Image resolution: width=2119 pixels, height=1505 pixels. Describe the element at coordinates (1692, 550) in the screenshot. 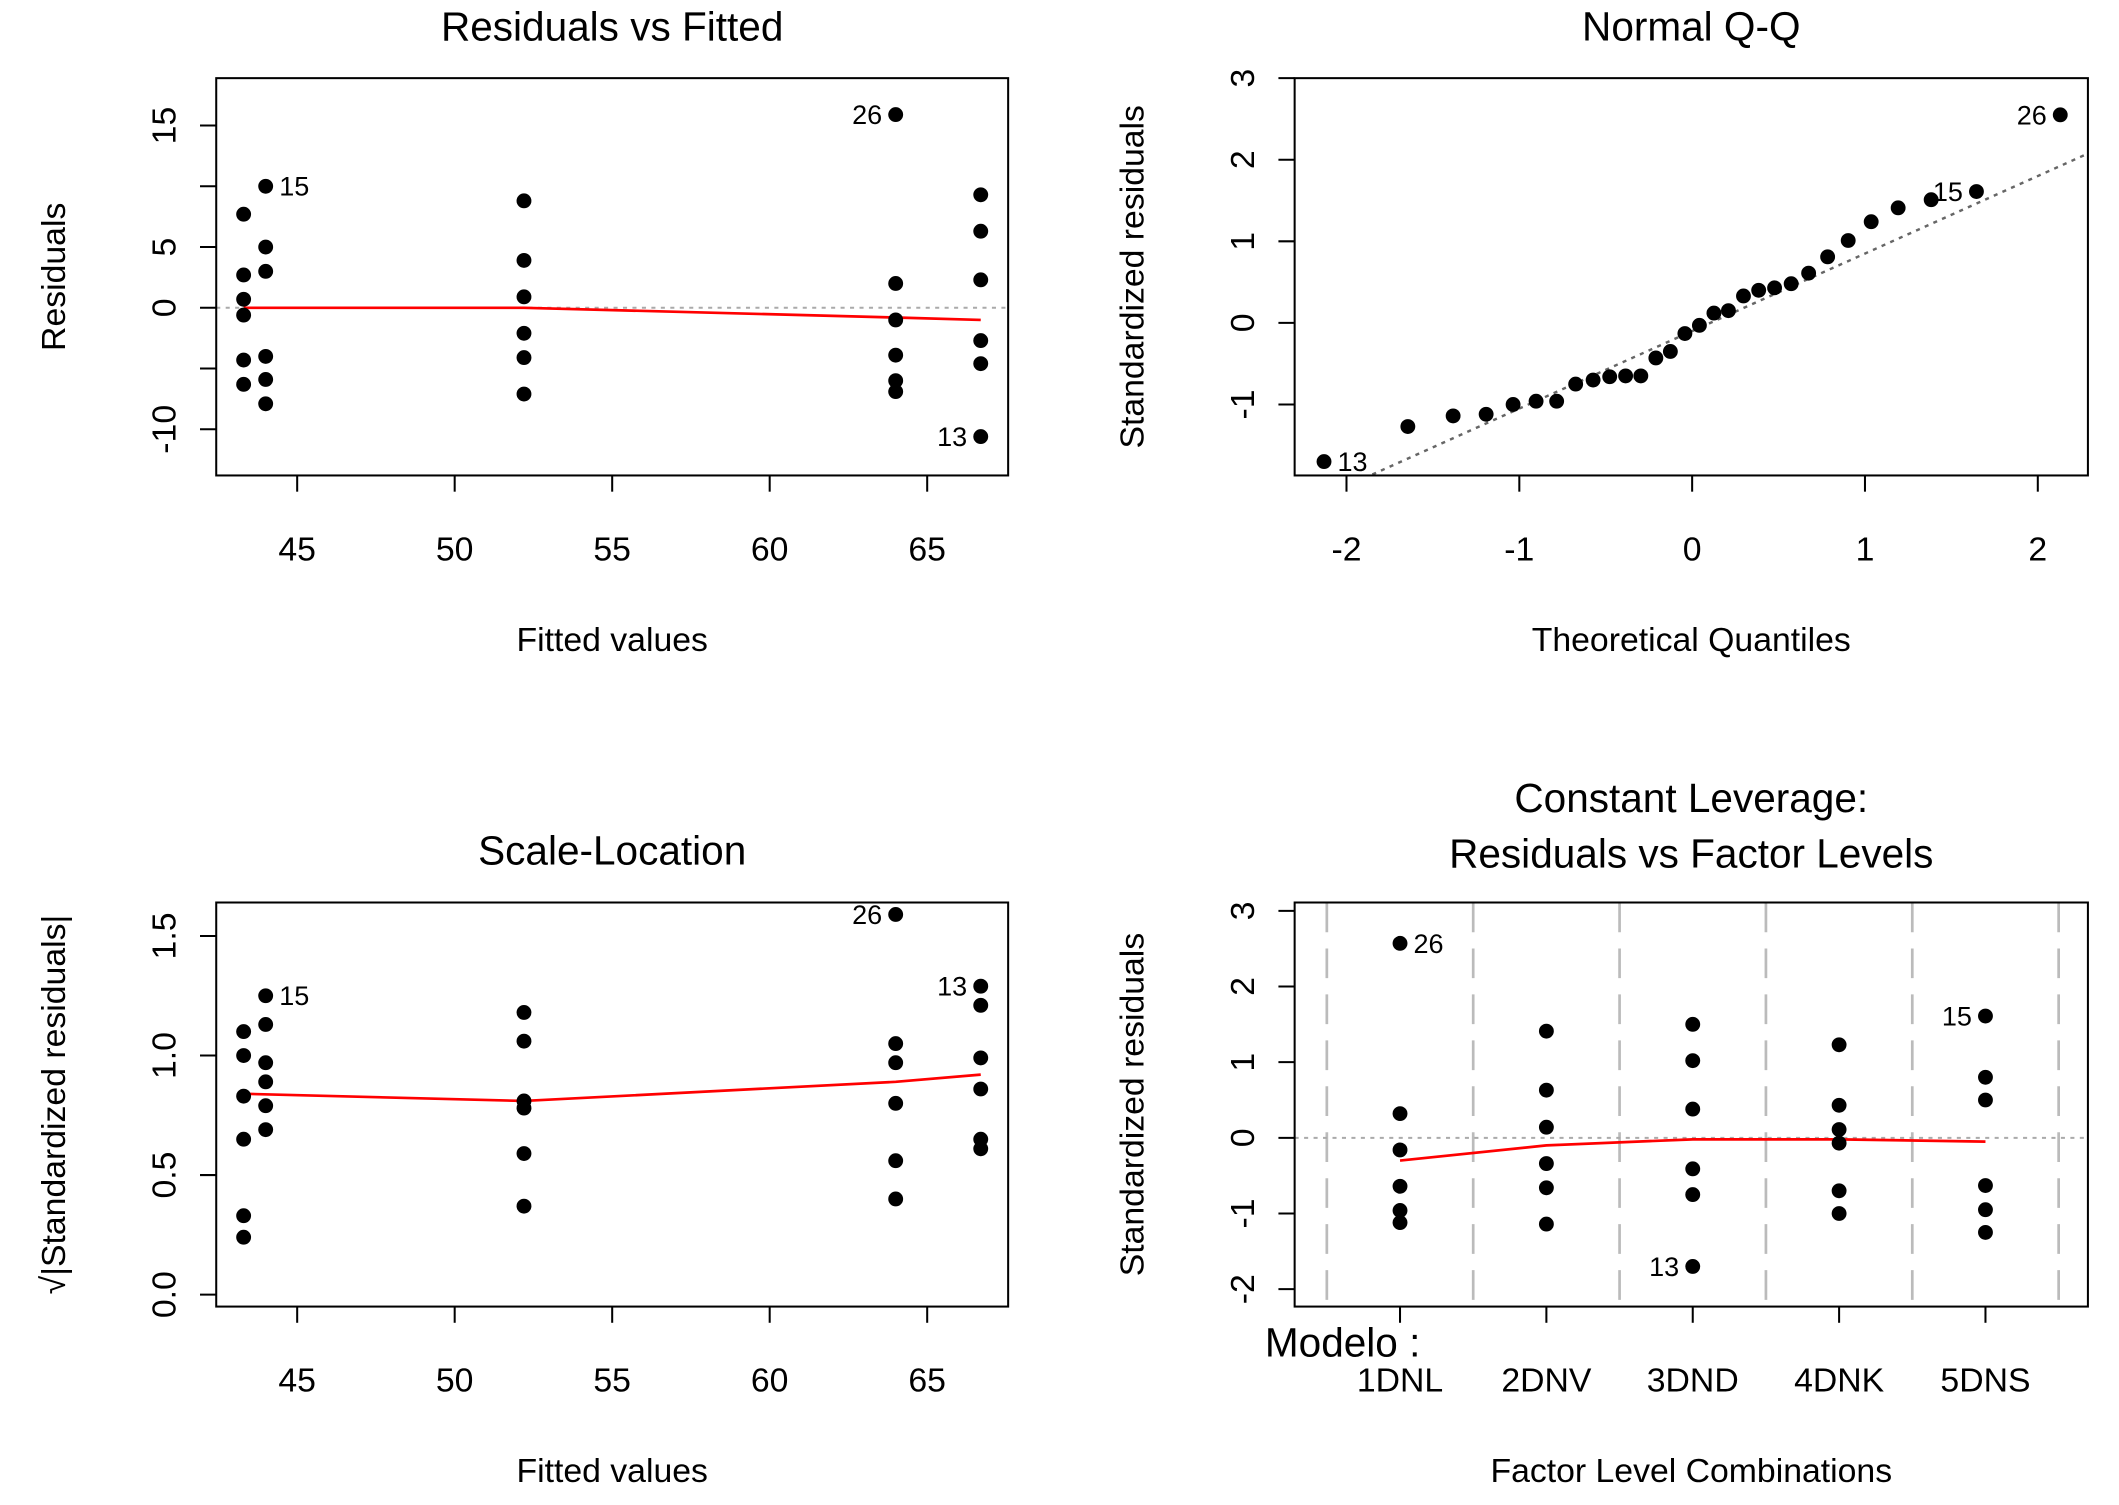

I see `x-tick-label: 0` at that location.